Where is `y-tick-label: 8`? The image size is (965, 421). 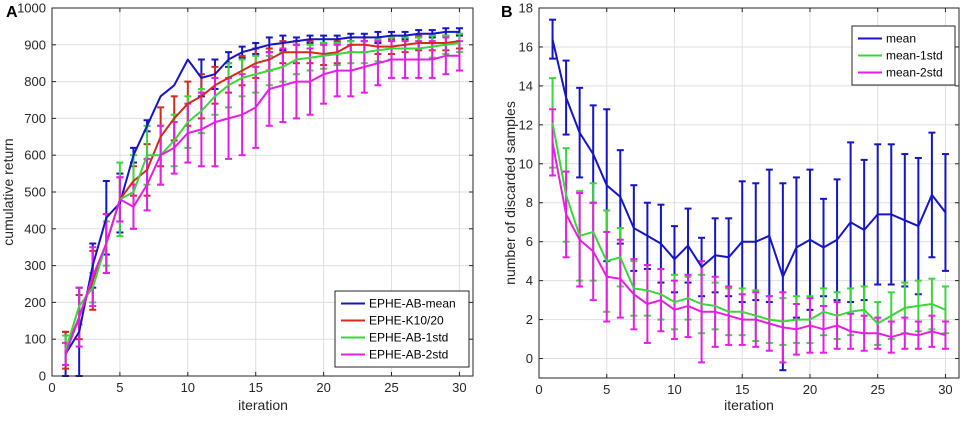
y-tick-label: 8 is located at coordinates (529, 202).